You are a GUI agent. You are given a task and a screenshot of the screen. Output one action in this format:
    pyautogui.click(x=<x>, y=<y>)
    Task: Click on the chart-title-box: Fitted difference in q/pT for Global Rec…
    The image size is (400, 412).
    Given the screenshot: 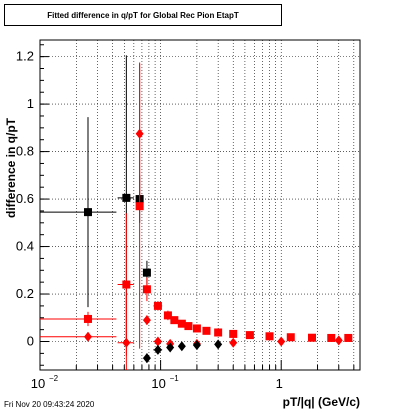 What is the action you would take?
    pyautogui.click(x=143, y=15)
    